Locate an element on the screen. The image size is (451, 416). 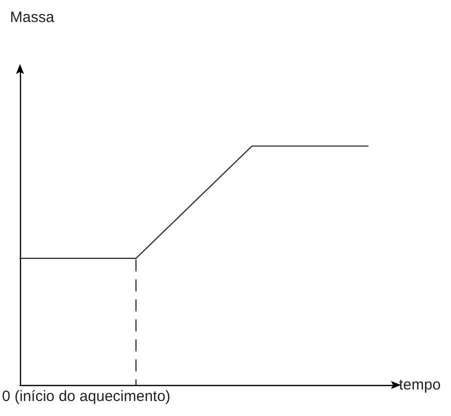
text: 0 (início do aquecimento) is located at coordinates (86, 396).